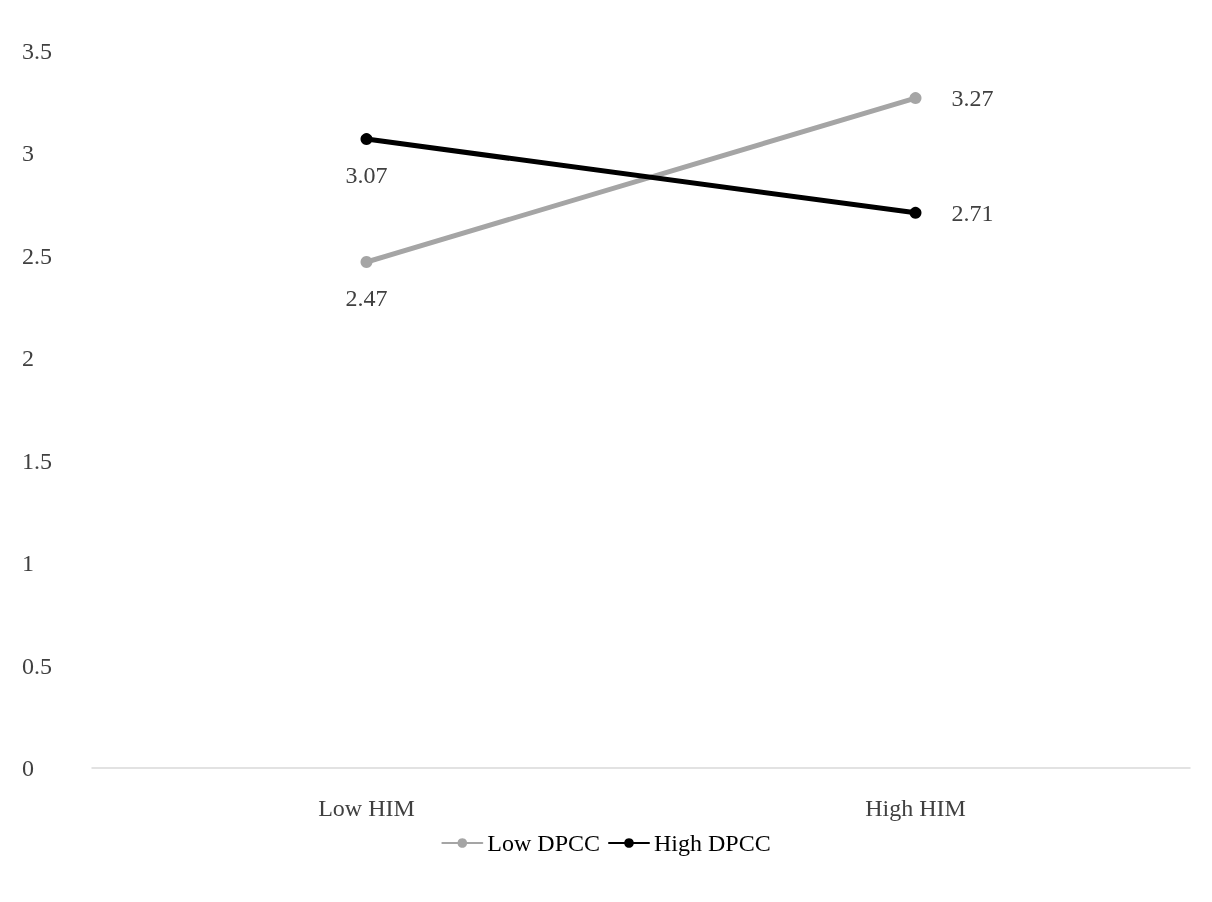  What do you see at coordinates (37, 51) in the screenshot?
I see `y-tick-label: 3.5` at bounding box center [37, 51].